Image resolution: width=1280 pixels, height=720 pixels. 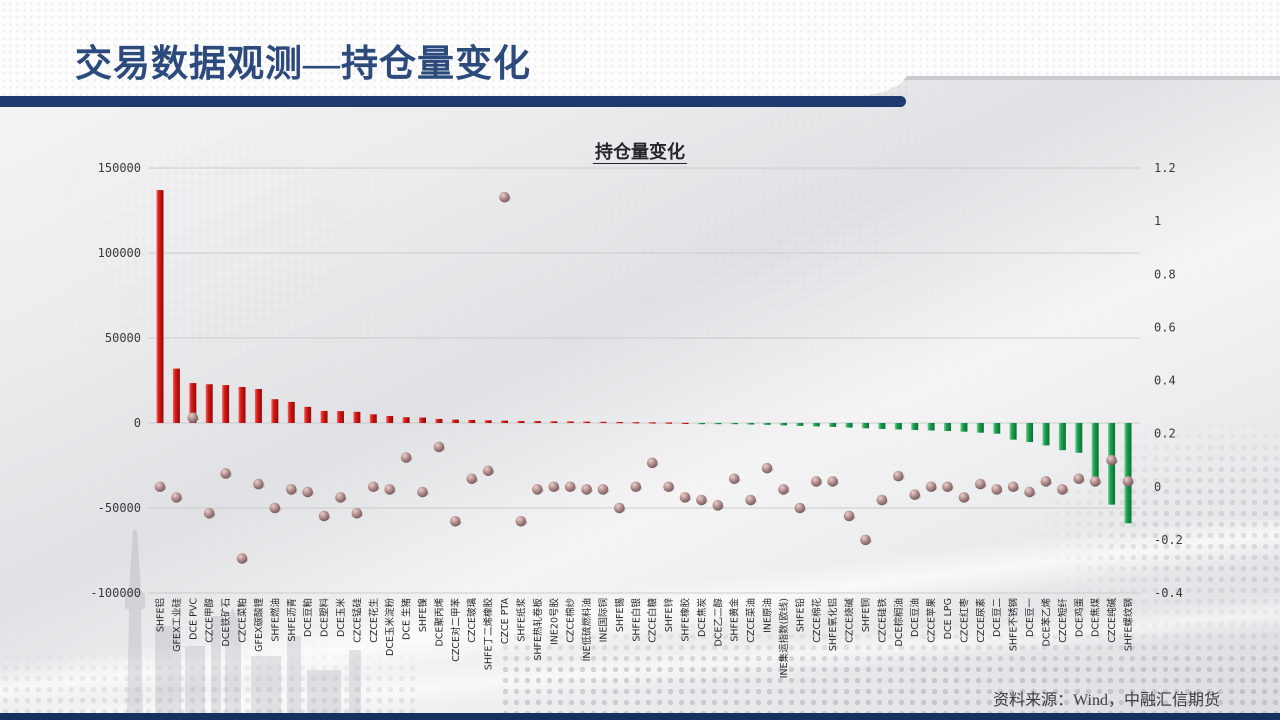 I want to click on category-label: DCE棕榈油, so click(x=899, y=622).